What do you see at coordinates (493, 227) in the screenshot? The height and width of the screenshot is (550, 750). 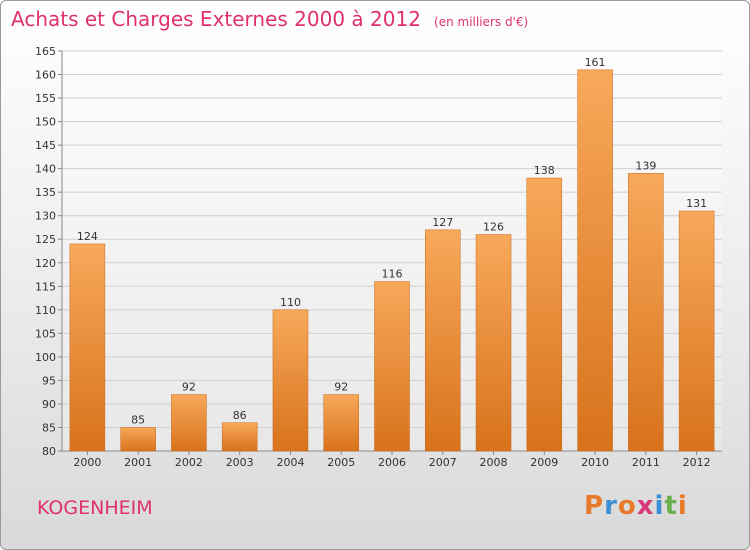 I see `value-label: 126` at bounding box center [493, 227].